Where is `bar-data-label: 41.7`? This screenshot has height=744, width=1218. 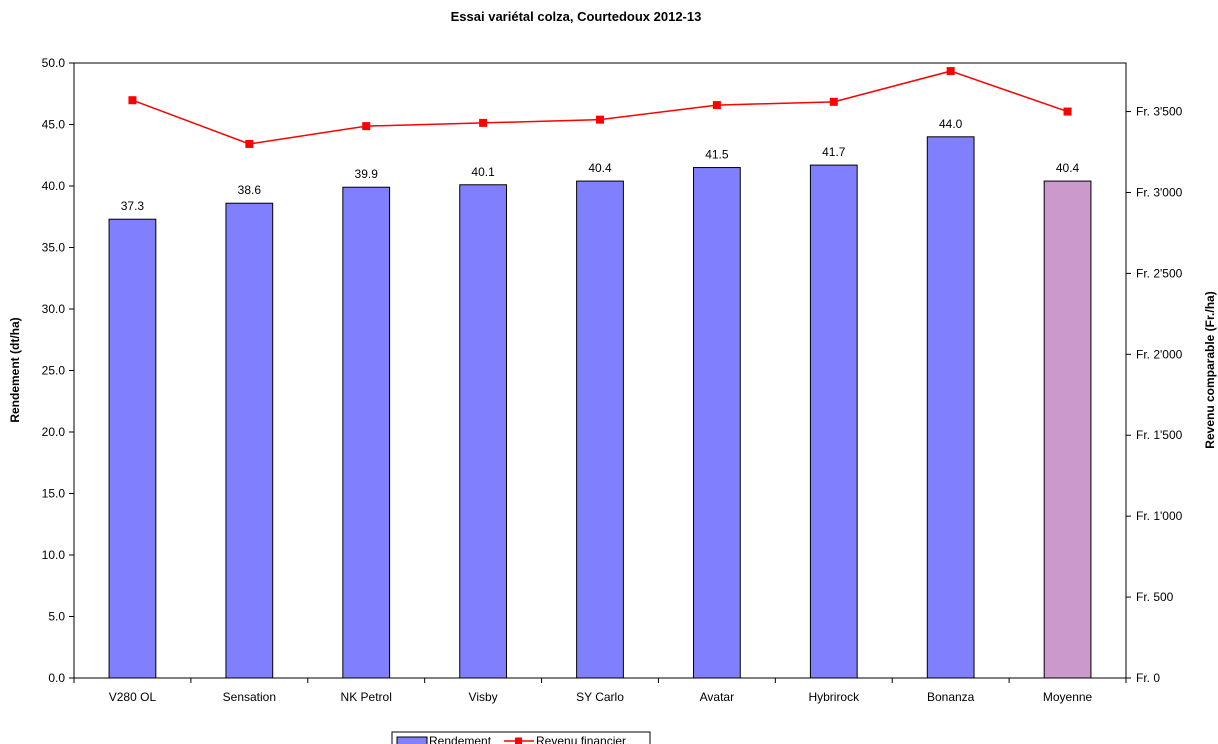 bar-data-label: 41.7 is located at coordinates (834, 152).